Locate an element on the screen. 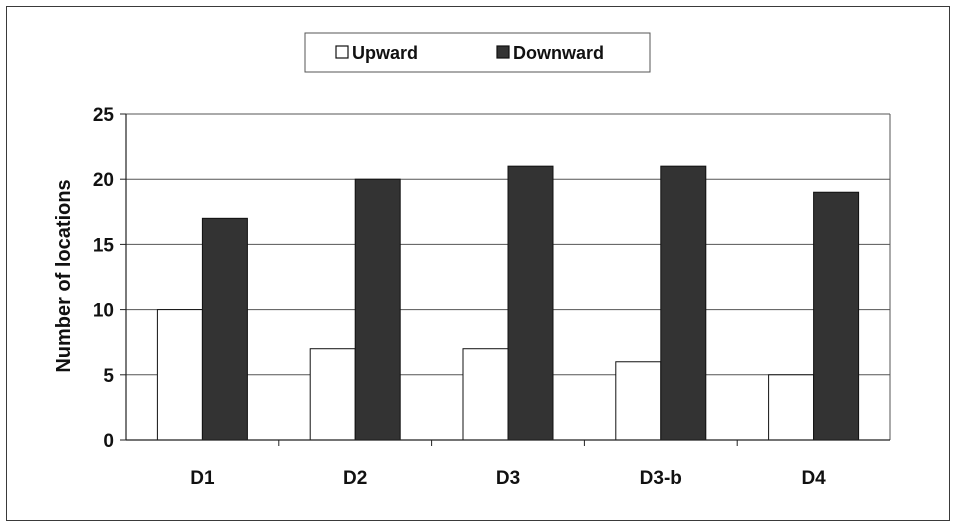 This screenshot has height=529, width=960. bar-upward-d1 is located at coordinates (179, 375).